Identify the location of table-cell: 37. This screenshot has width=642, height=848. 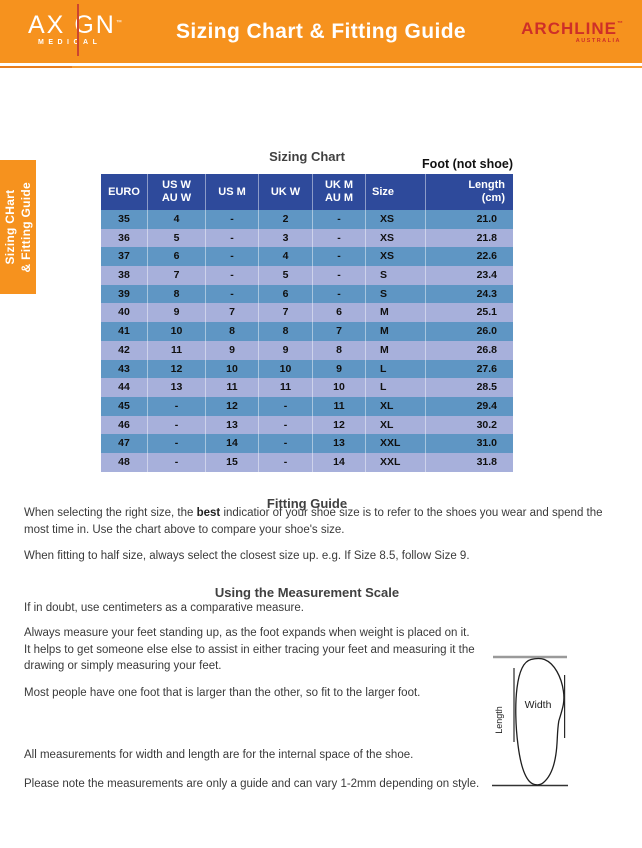
(124, 256).